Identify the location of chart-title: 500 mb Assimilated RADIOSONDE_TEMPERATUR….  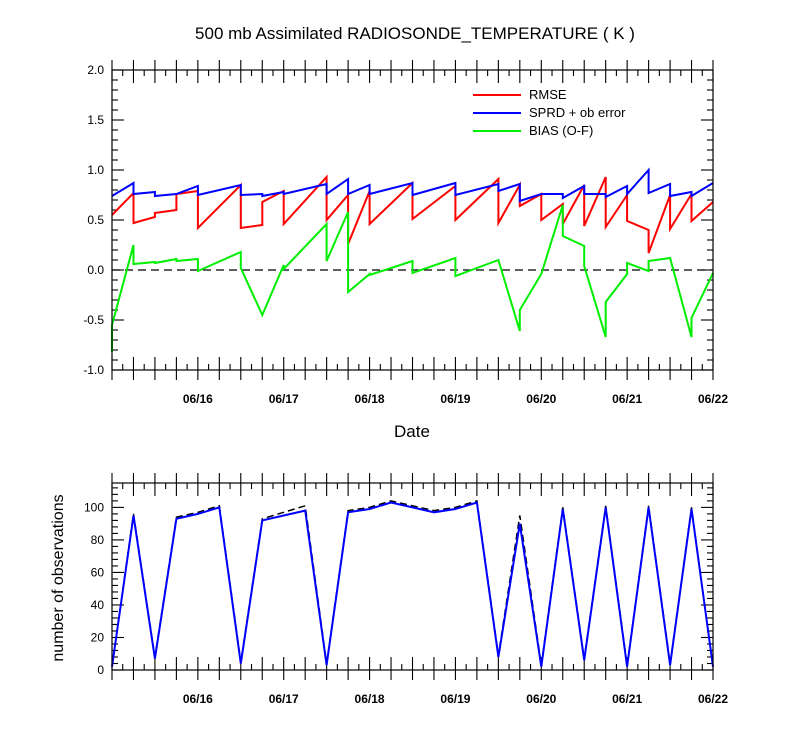
(415, 33).